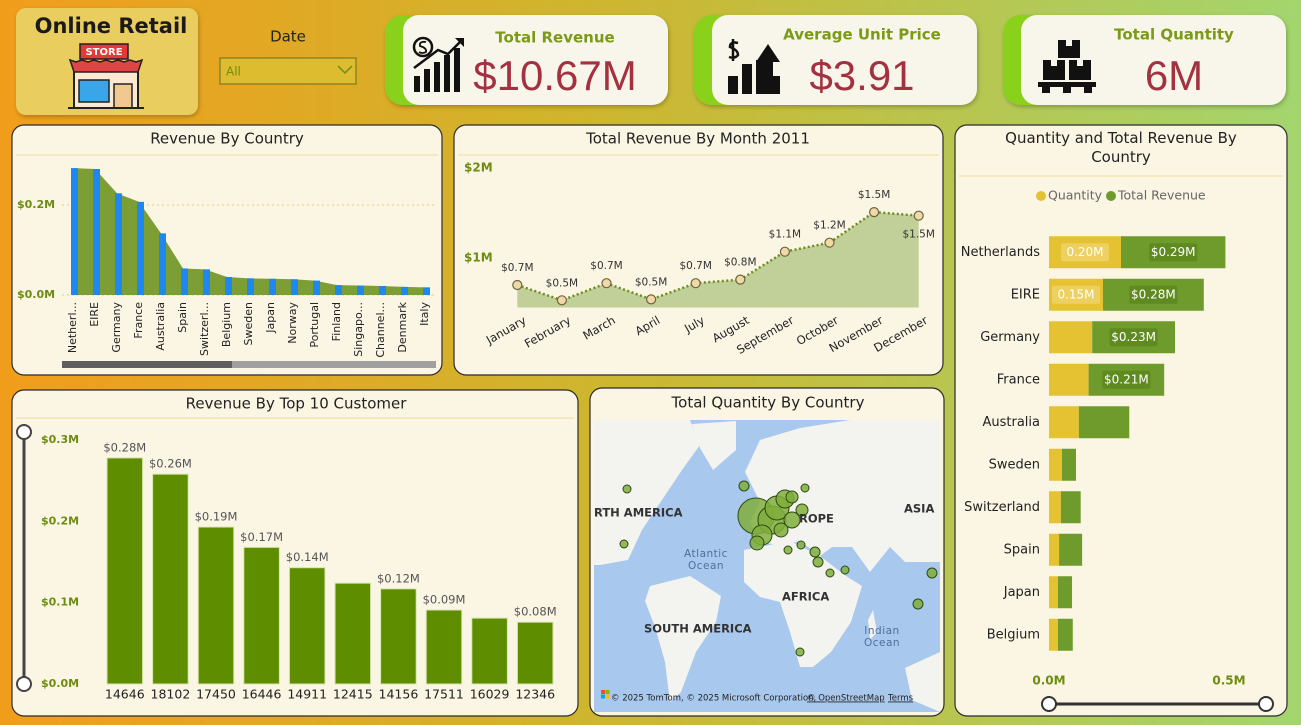  What do you see at coordinates (125, 694) in the screenshot?
I see `x-tick-label: 14646` at bounding box center [125, 694].